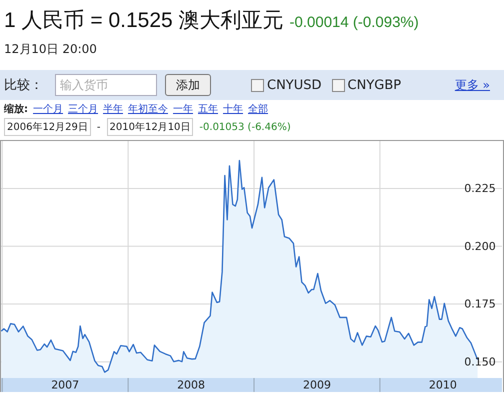 This screenshot has width=504, height=396. I want to click on y-tick-label: 0.150, so click(480, 361).